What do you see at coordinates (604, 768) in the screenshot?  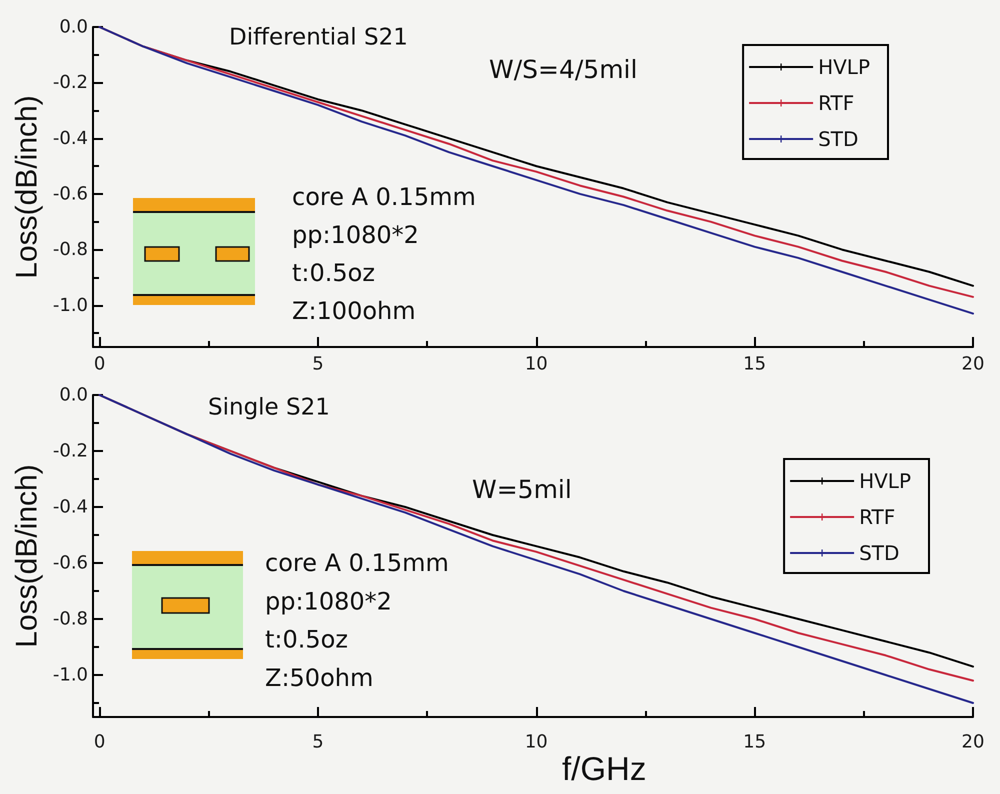 I see `x-axis-title: f/GHz` at bounding box center [604, 768].